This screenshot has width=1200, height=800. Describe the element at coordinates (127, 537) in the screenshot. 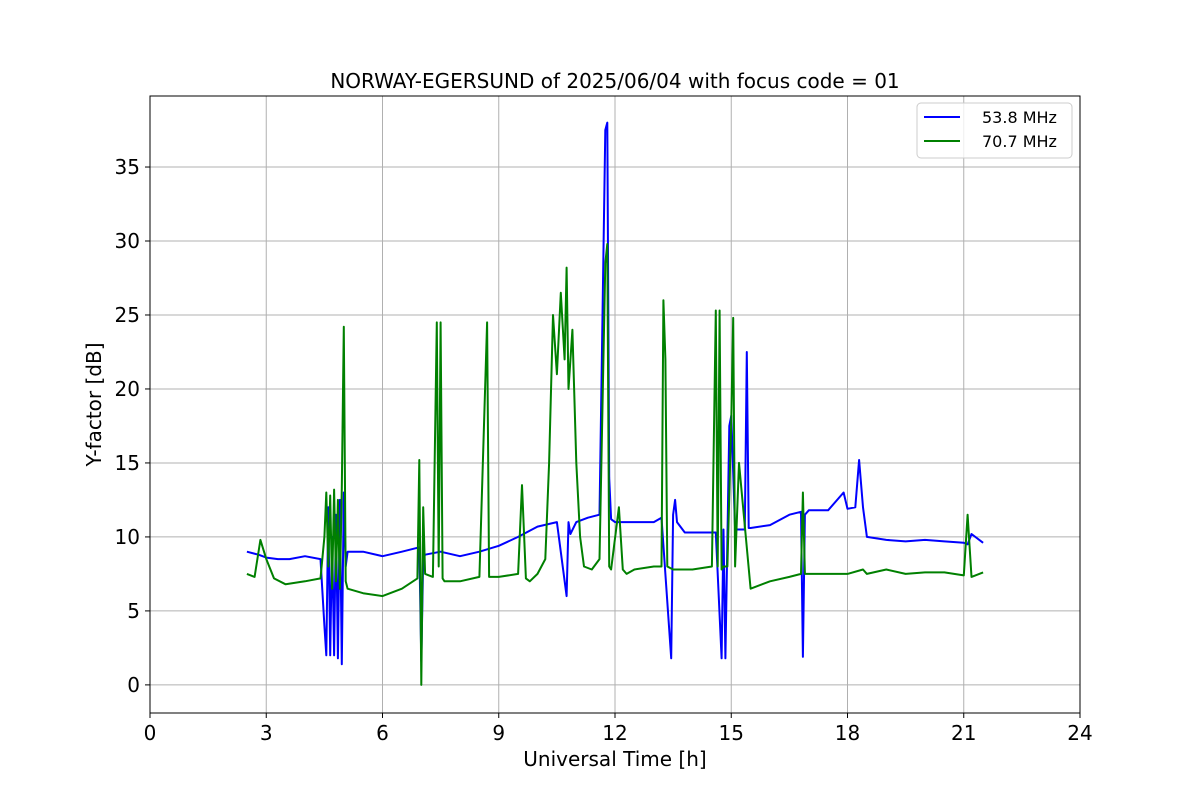

I see `y-tick-label: 10` at that location.